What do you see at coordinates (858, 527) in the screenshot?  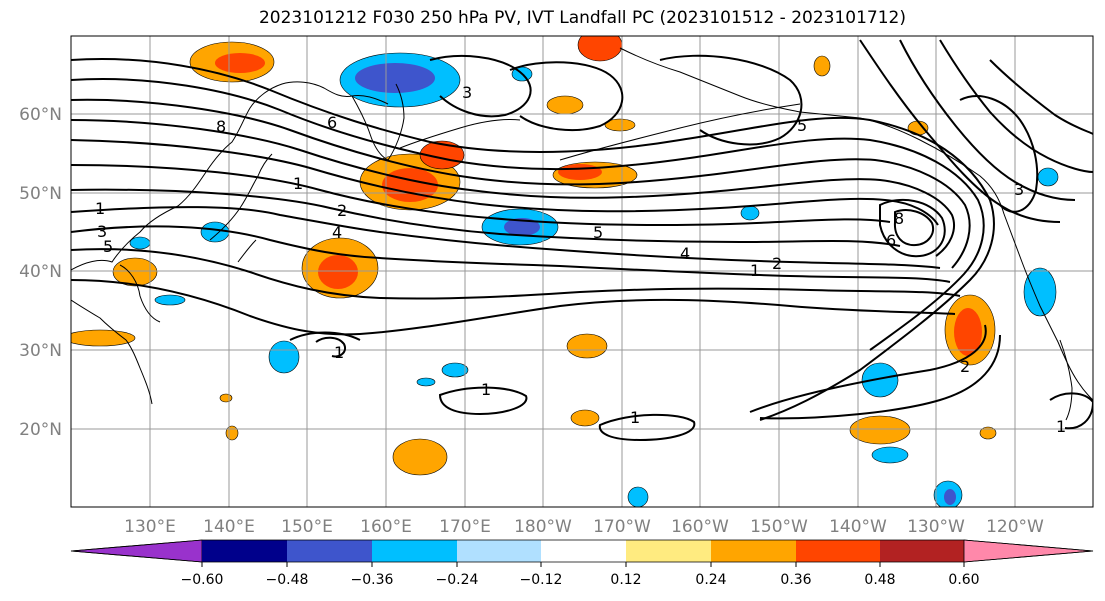 I see `lon-label: 140°W` at bounding box center [858, 527].